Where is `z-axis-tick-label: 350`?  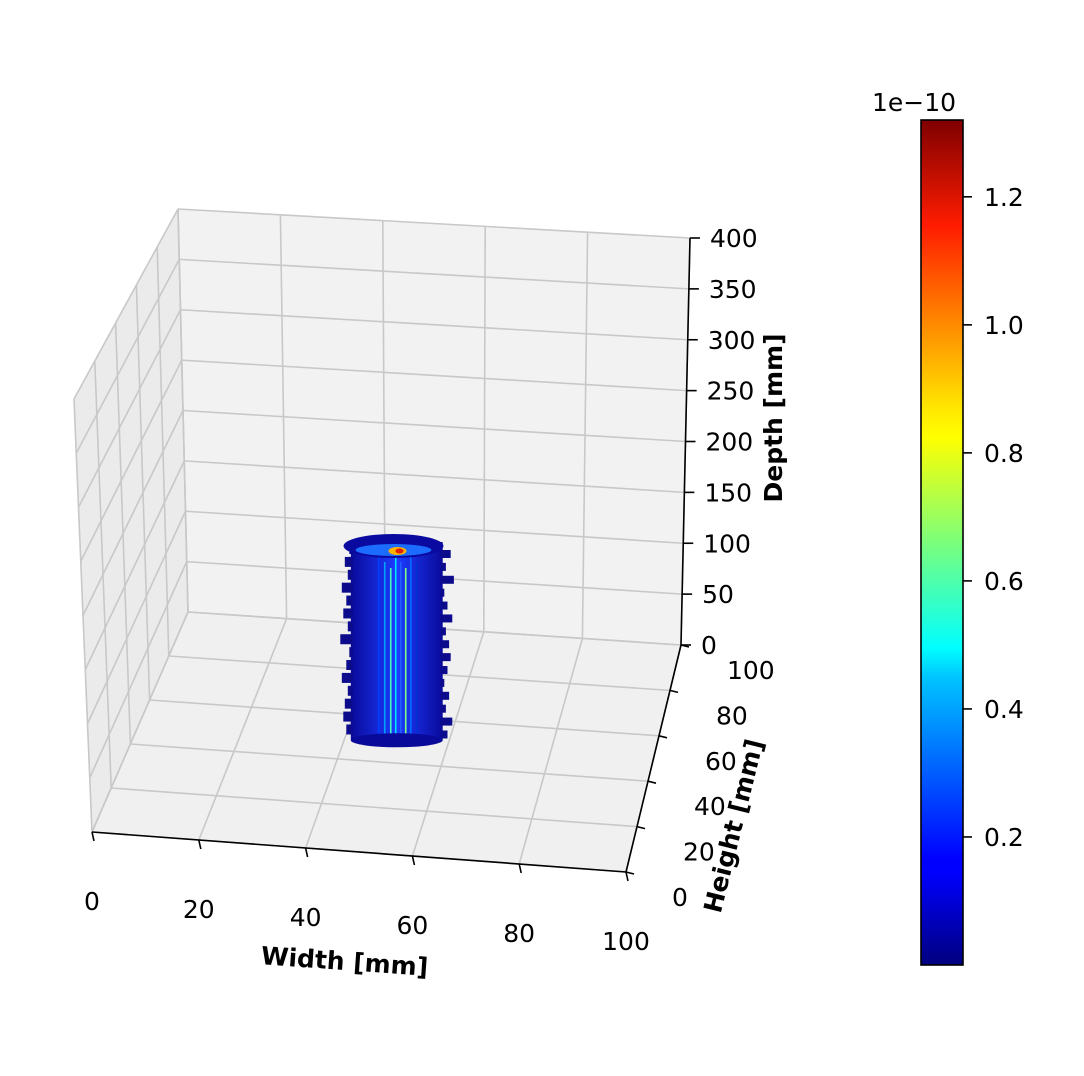 z-axis-tick-label: 350 is located at coordinates (733, 289).